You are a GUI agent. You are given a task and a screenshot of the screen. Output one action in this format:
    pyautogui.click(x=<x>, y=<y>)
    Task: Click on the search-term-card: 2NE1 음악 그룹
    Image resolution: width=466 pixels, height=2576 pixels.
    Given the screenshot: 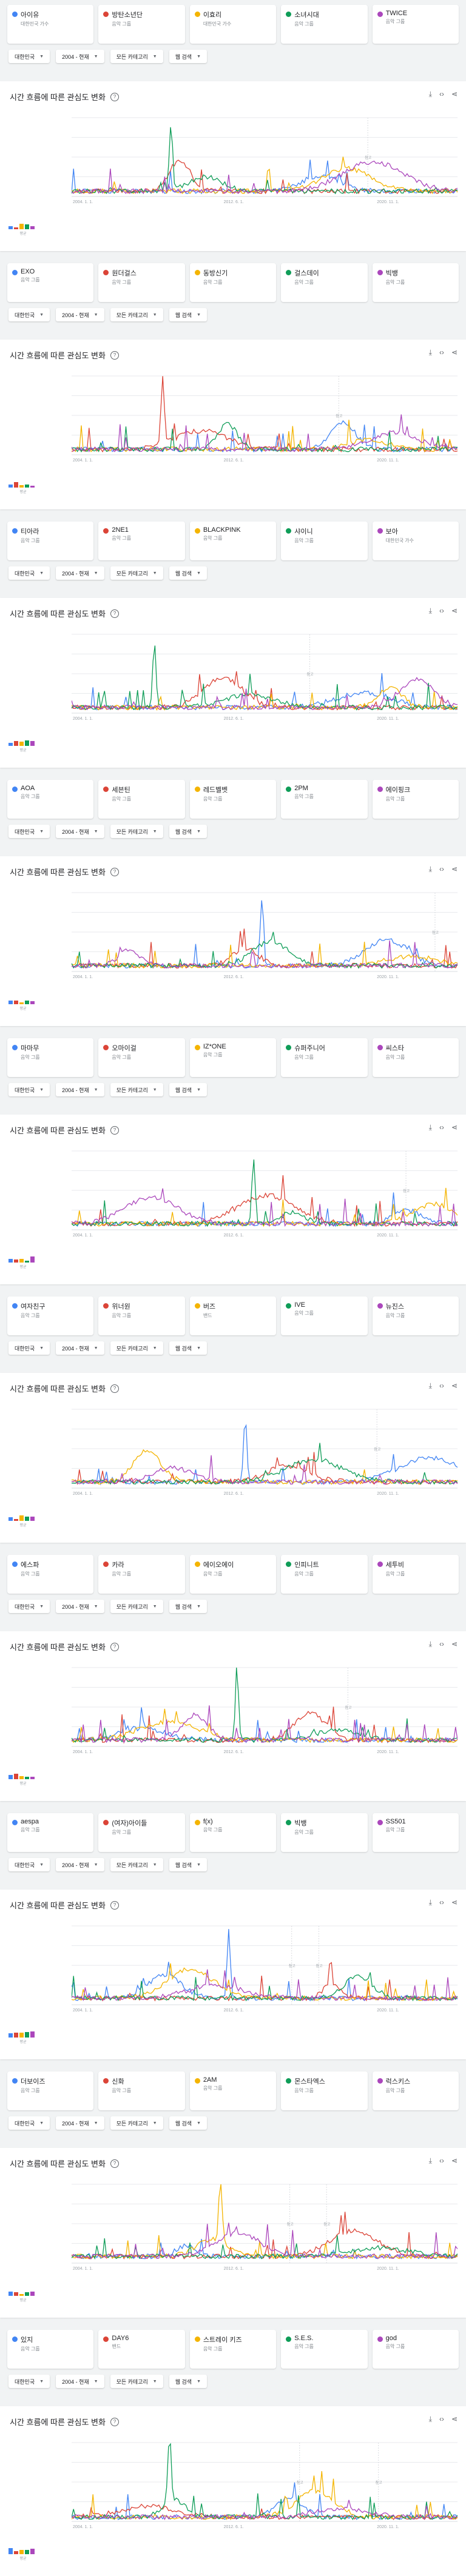 What is the action you would take?
    pyautogui.click(x=141, y=541)
    